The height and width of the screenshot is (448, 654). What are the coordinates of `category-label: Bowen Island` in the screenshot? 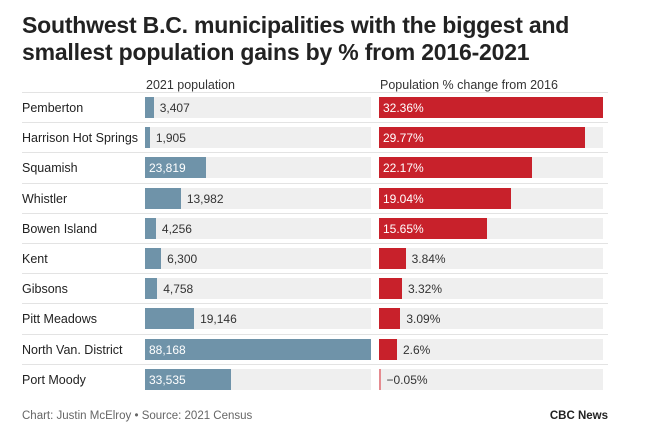 It's located at (60, 228).